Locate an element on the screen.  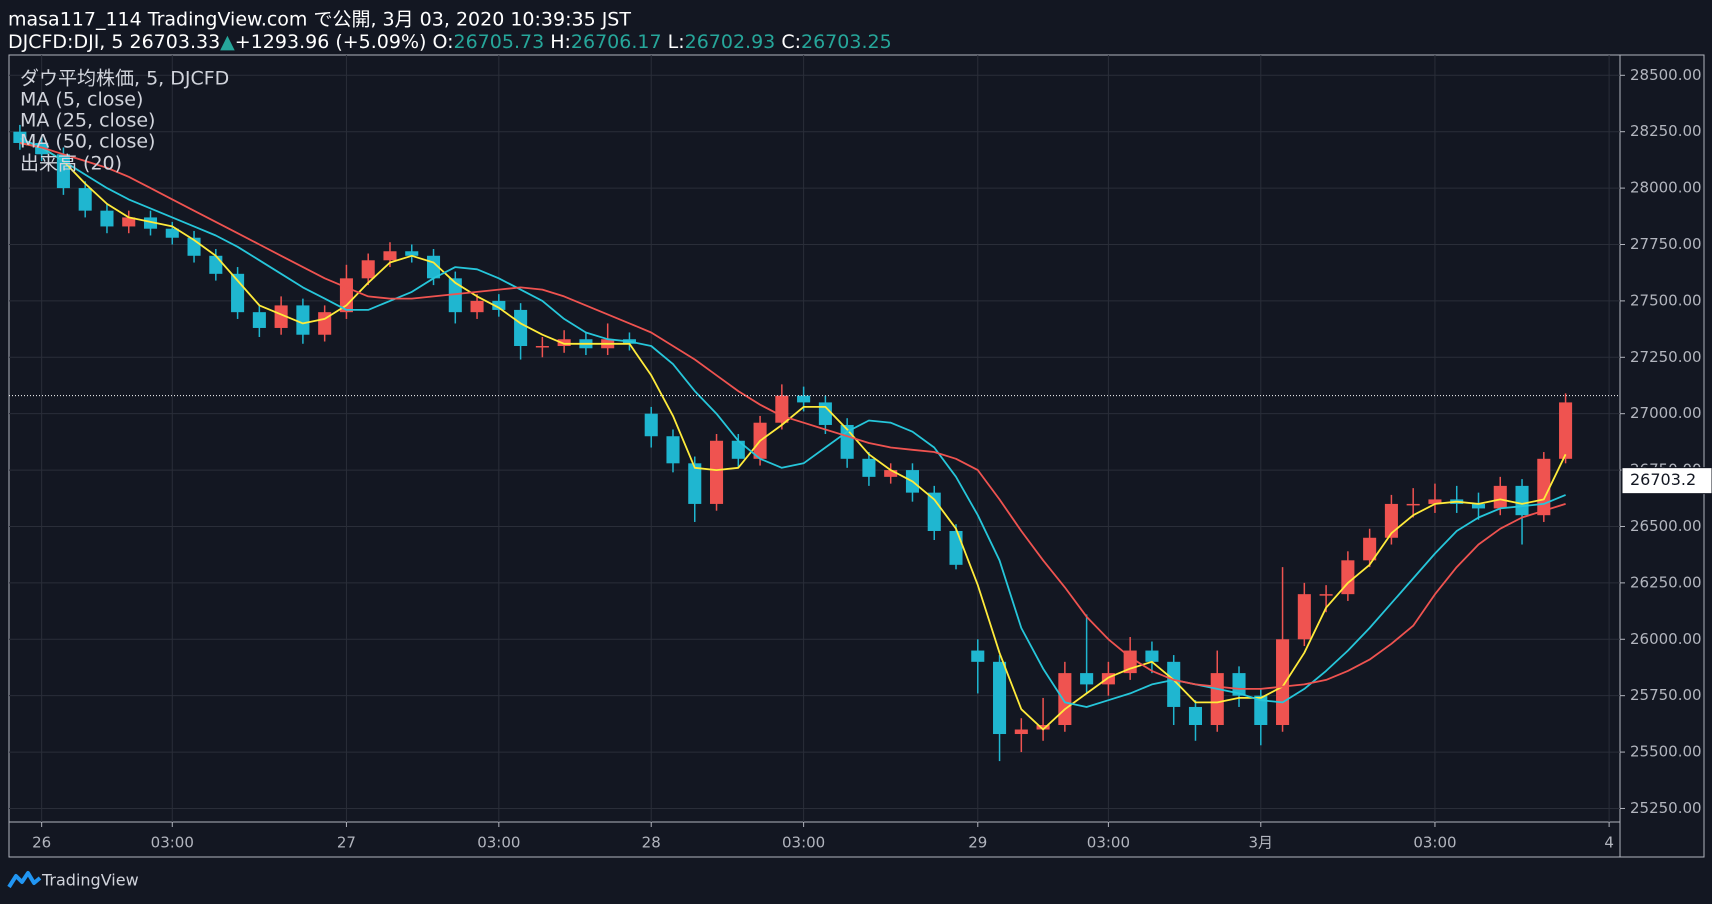
y-tick-label: 25250.00 is located at coordinates (1666, 808).